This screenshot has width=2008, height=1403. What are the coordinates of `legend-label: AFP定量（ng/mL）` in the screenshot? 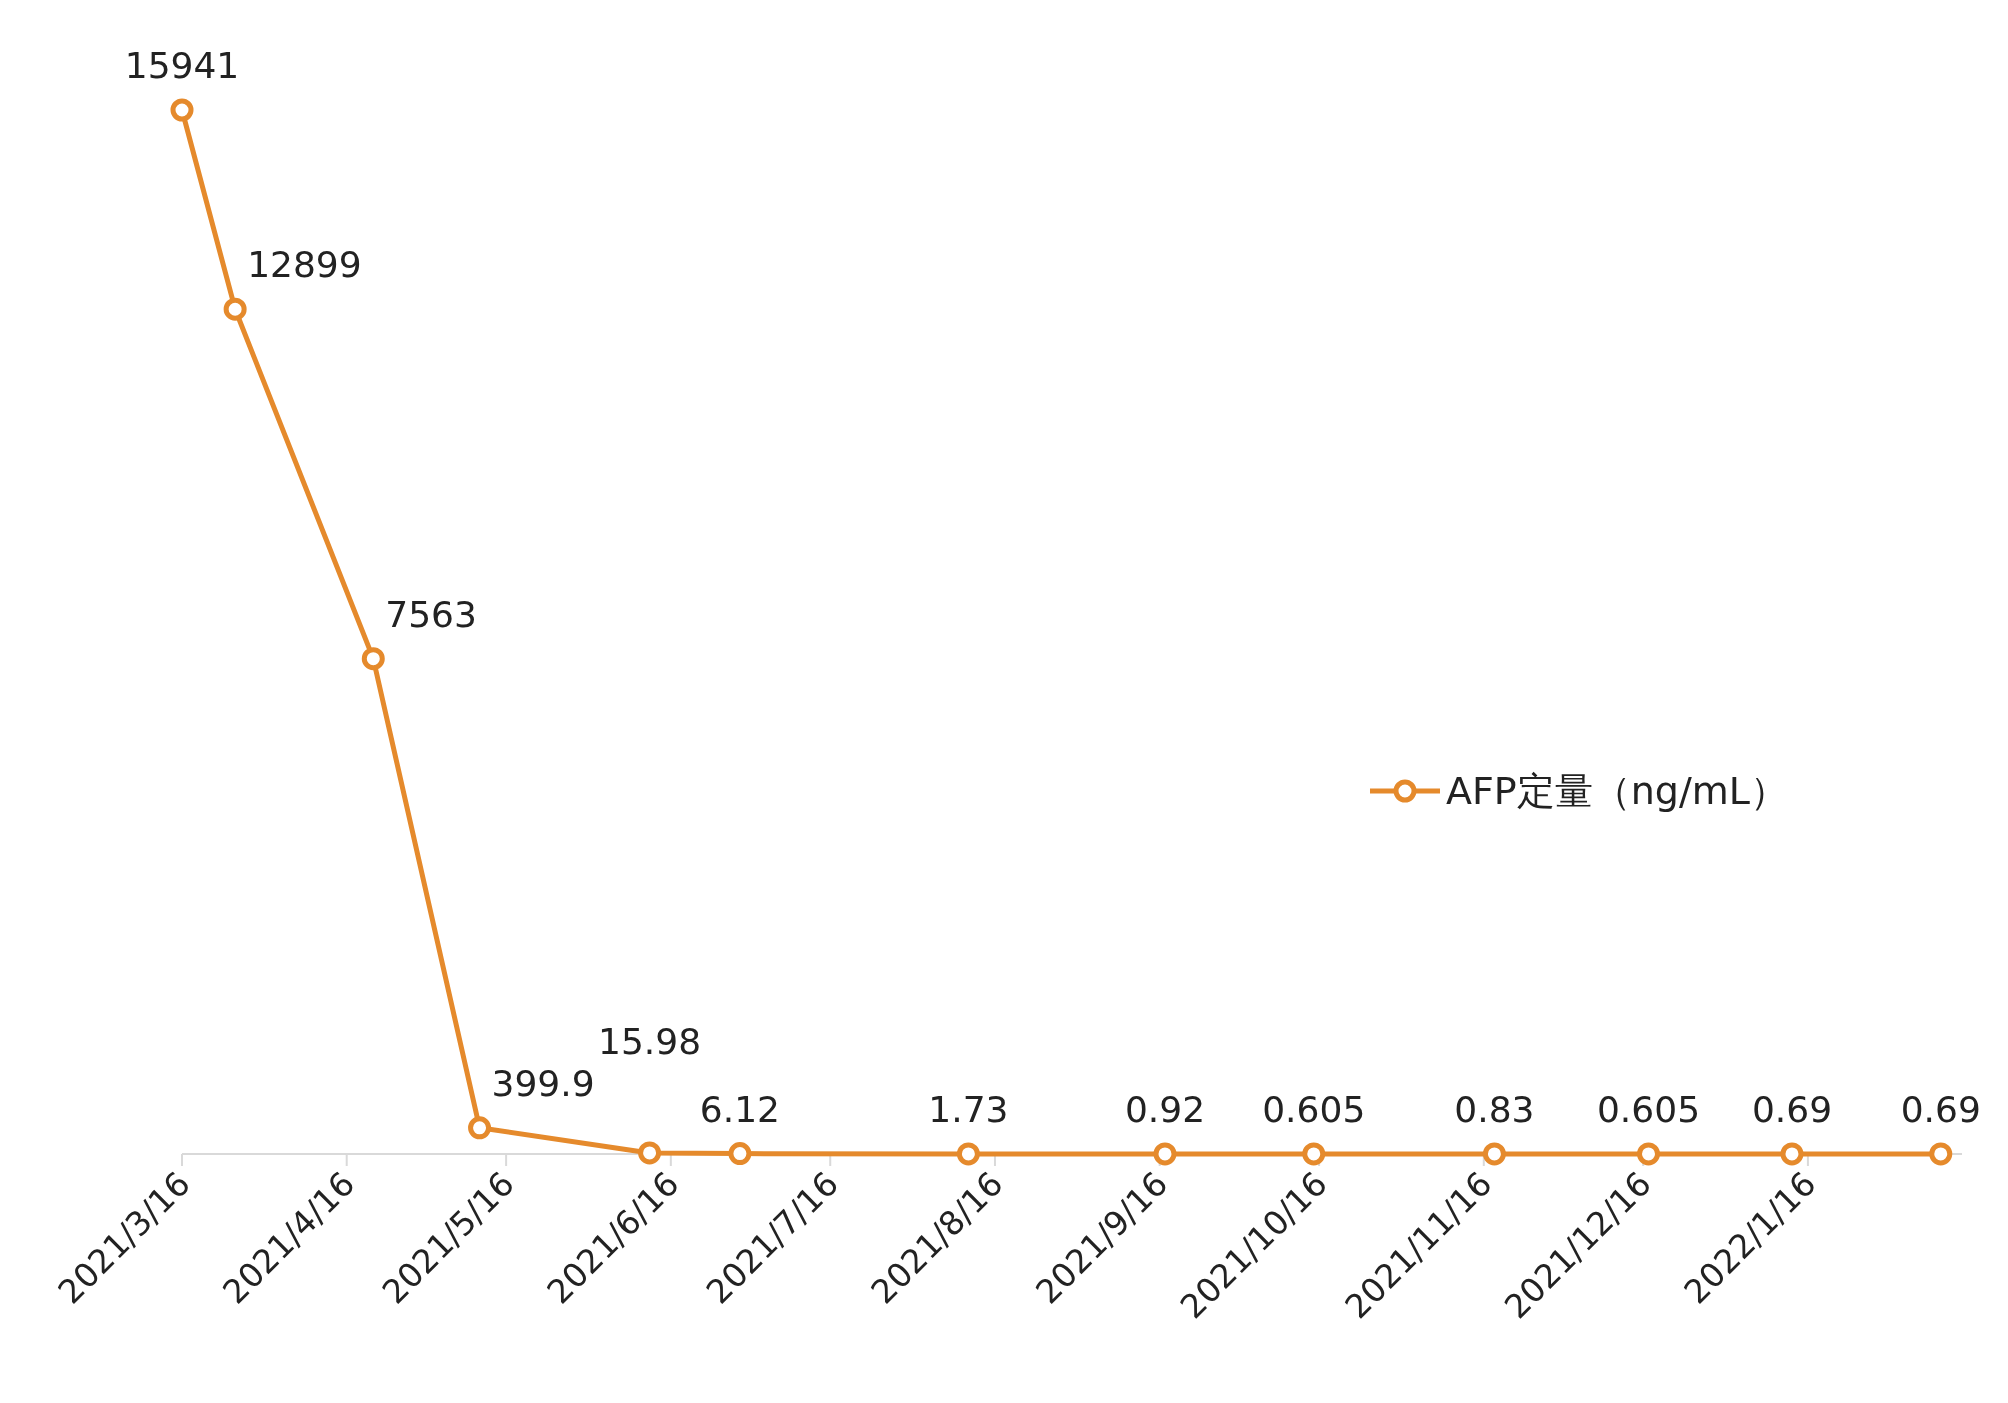 It's located at (1617, 791).